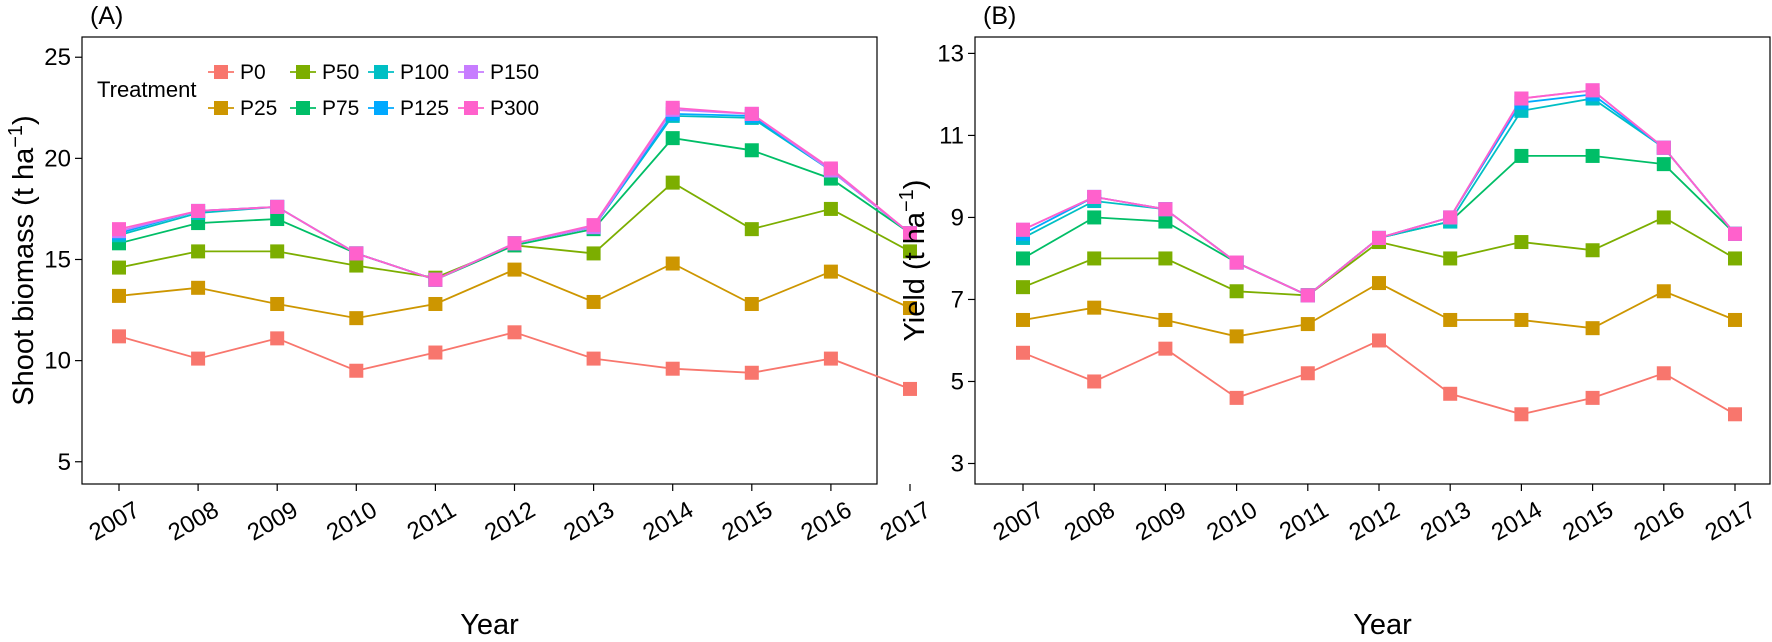 The height and width of the screenshot is (642, 1772). Describe the element at coordinates (24, 276) in the screenshot. I see `y-axis-title-main: Shoot biomass (t ha` at that location.